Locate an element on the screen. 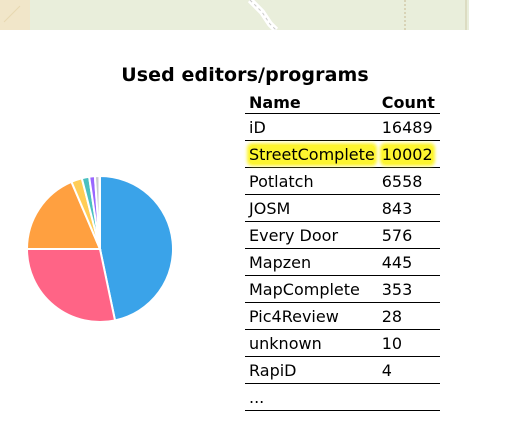  editor-name: MapComplete is located at coordinates (304, 289).